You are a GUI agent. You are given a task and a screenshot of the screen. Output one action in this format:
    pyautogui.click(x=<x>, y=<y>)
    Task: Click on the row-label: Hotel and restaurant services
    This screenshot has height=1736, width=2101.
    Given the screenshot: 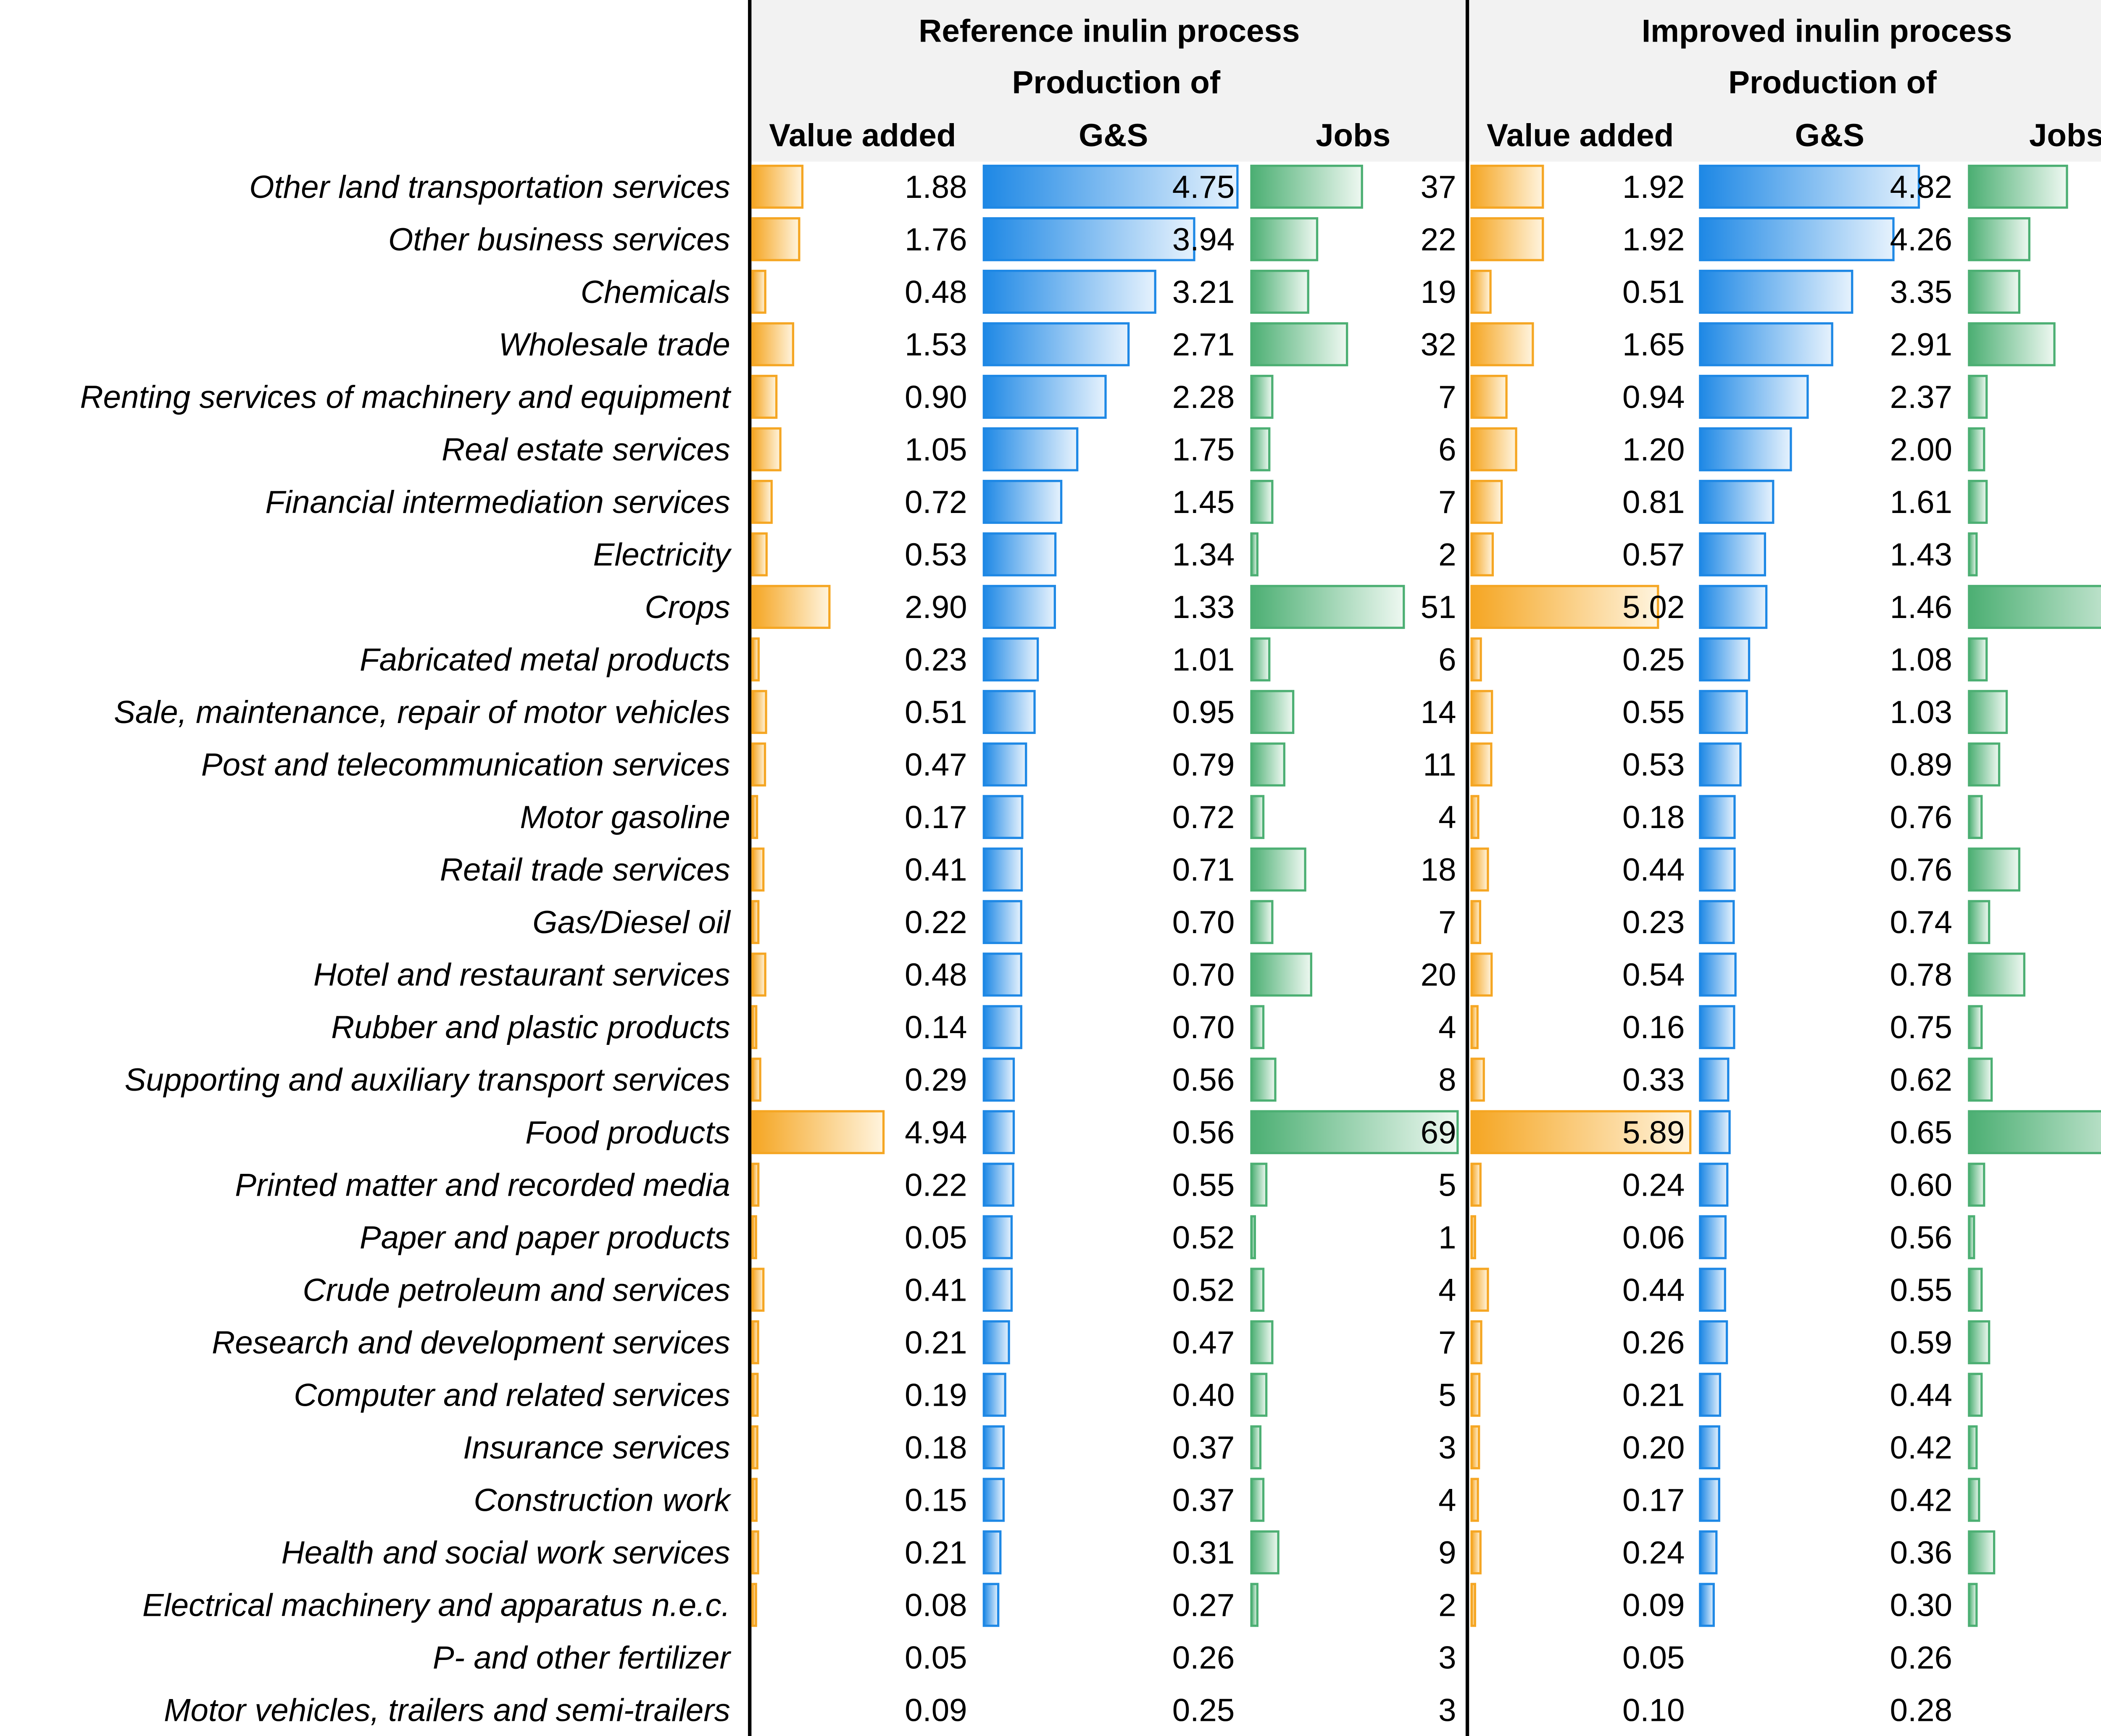 What is the action you would take?
    pyautogui.click(x=521, y=975)
    